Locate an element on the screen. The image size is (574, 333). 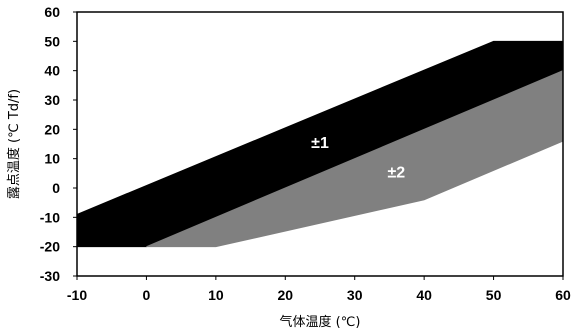
x-tick-label: 60 is located at coordinates (563, 295).